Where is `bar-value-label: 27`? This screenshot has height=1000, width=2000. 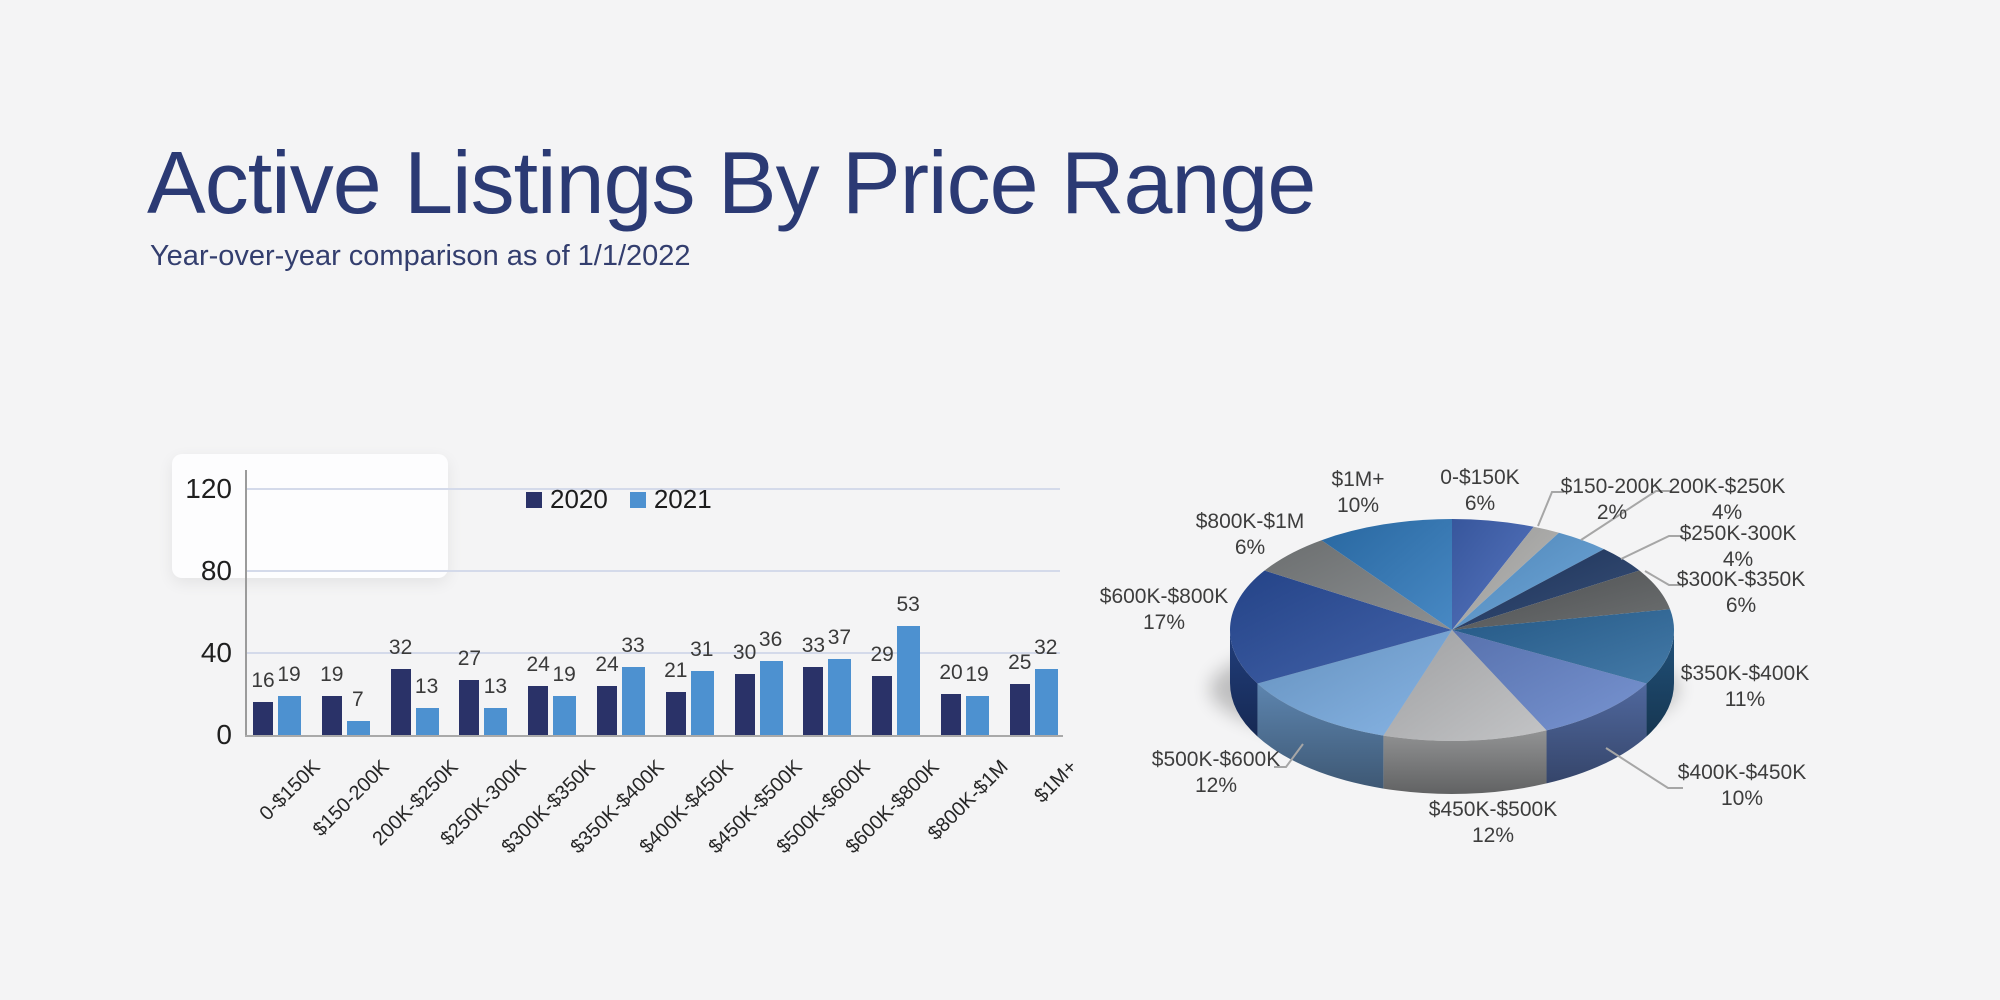 bar-value-label: 27 is located at coordinates (469, 658).